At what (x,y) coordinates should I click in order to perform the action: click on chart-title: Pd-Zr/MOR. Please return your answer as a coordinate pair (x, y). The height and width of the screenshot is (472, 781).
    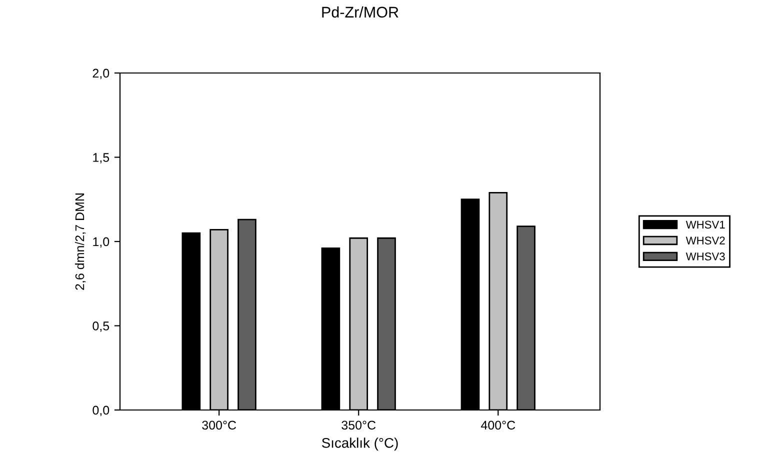
    Looking at the image, I should click on (360, 12).